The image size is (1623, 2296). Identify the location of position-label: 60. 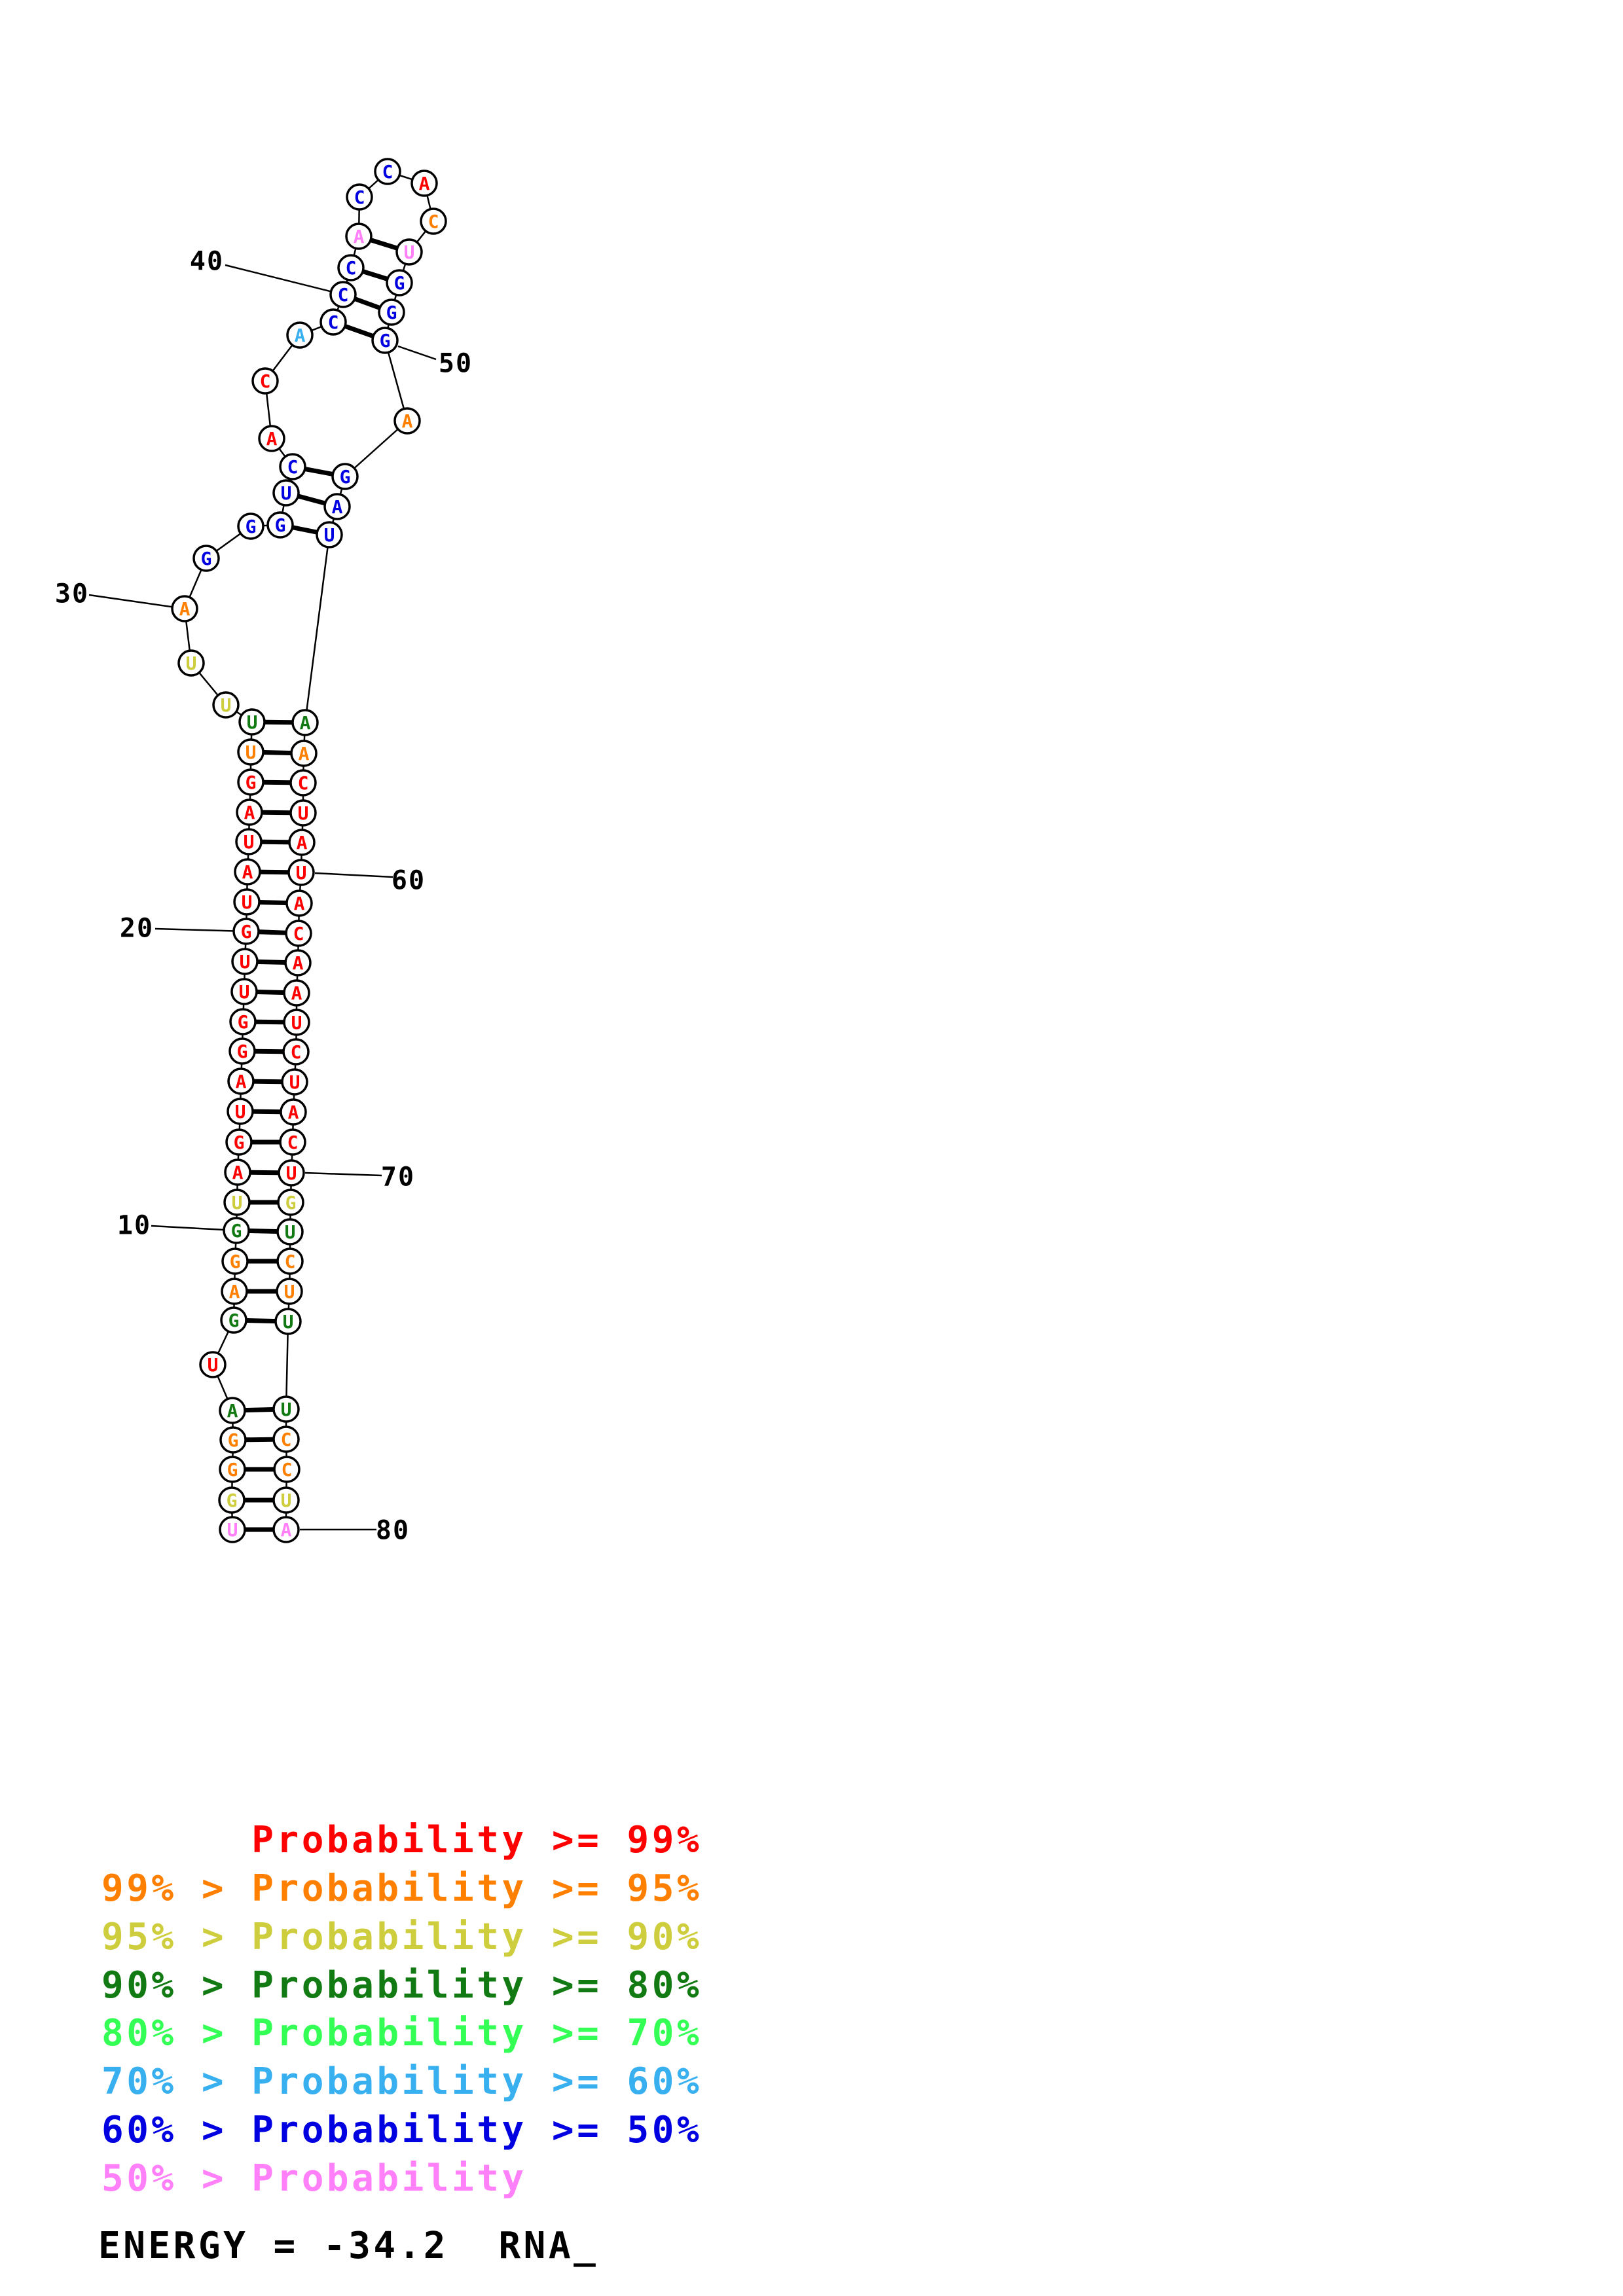
(409, 880).